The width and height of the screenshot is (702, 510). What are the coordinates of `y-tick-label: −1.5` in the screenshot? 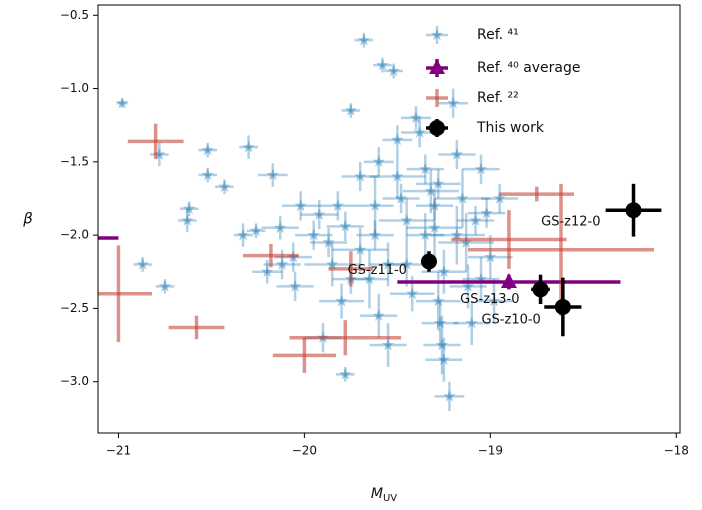 It's located at (74, 161).